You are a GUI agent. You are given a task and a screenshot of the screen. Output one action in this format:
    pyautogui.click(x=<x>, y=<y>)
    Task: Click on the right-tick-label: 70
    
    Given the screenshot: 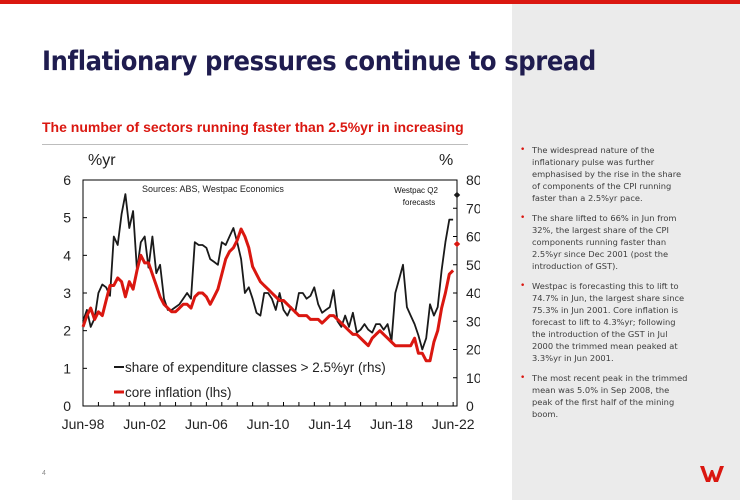 What is the action you would take?
    pyautogui.click(x=473, y=208)
    